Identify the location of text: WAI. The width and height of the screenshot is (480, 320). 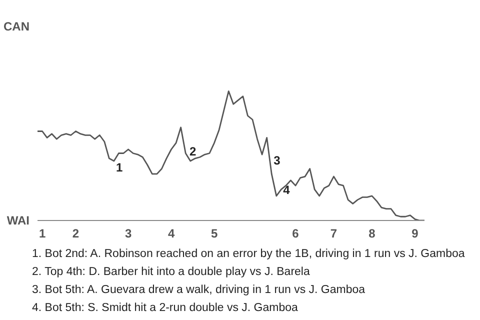
(18, 221).